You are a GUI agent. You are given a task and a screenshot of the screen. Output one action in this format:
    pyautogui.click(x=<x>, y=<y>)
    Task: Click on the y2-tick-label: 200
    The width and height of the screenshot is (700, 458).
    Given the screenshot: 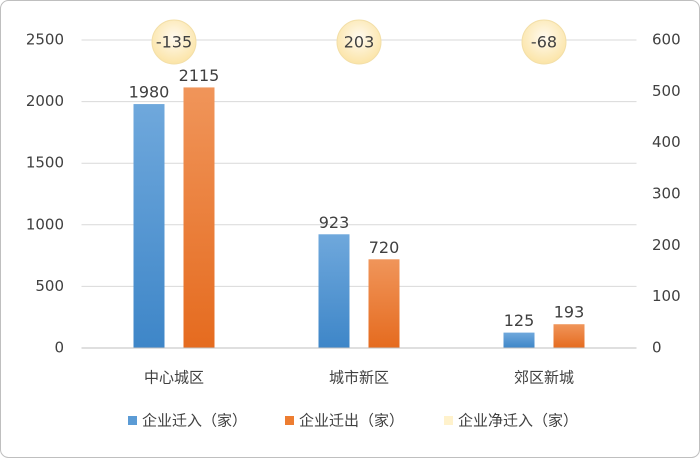 What is the action you would take?
    pyautogui.click(x=666, y=245)
    